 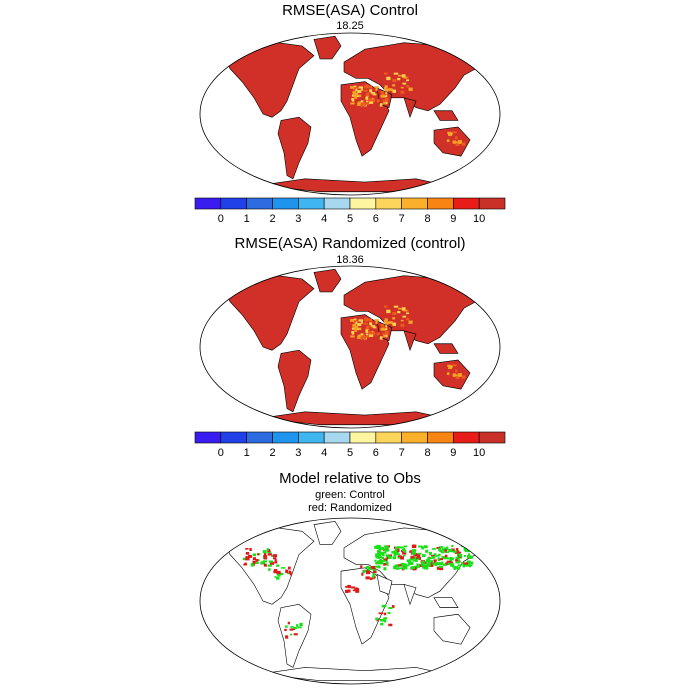 I want to click on panel-2-title: RMSE(ASA) Randomized (control), so click(x=350, y=243).